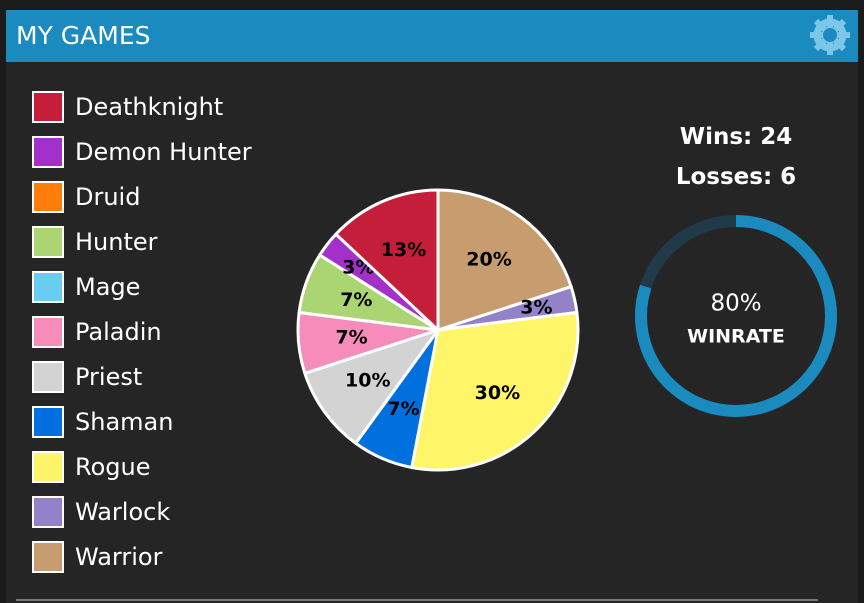 The image size is (864, 603). What do you see at coordinates (116, 242) in the screenshot?
I see `legend-label: Hunter` at bounding box center [116, 242].